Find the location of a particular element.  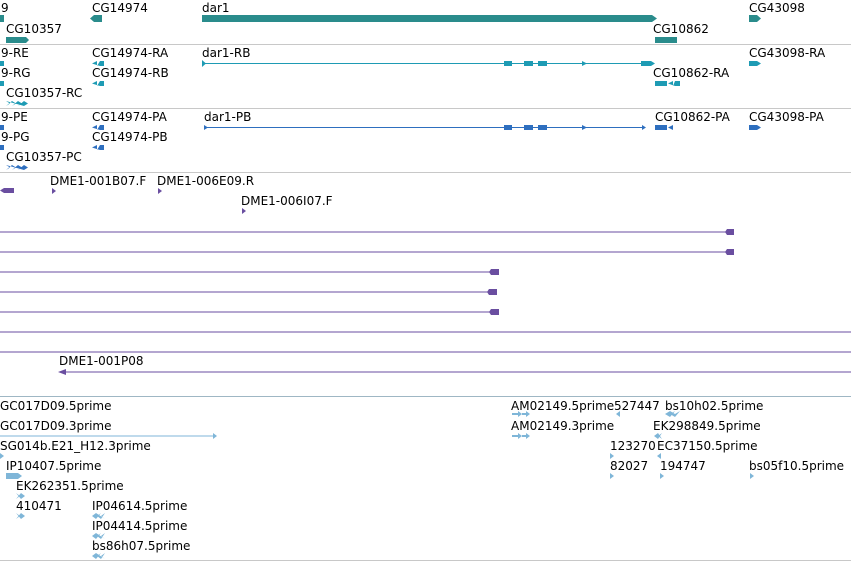

est-glyph-bs10h02-5prime is located at coordinates (672, 414).